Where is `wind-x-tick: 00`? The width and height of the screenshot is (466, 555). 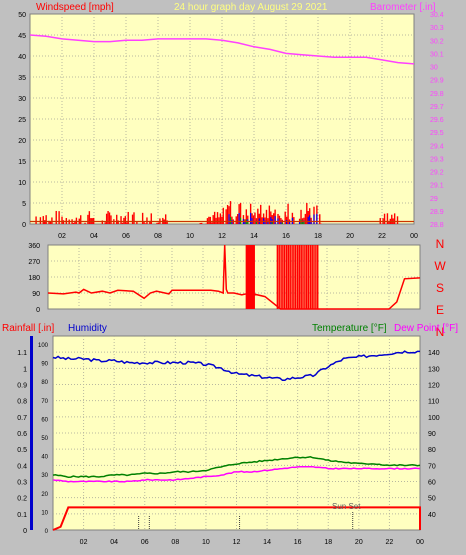
wind-x-tick: 00 is located at coordinates (414, 236).